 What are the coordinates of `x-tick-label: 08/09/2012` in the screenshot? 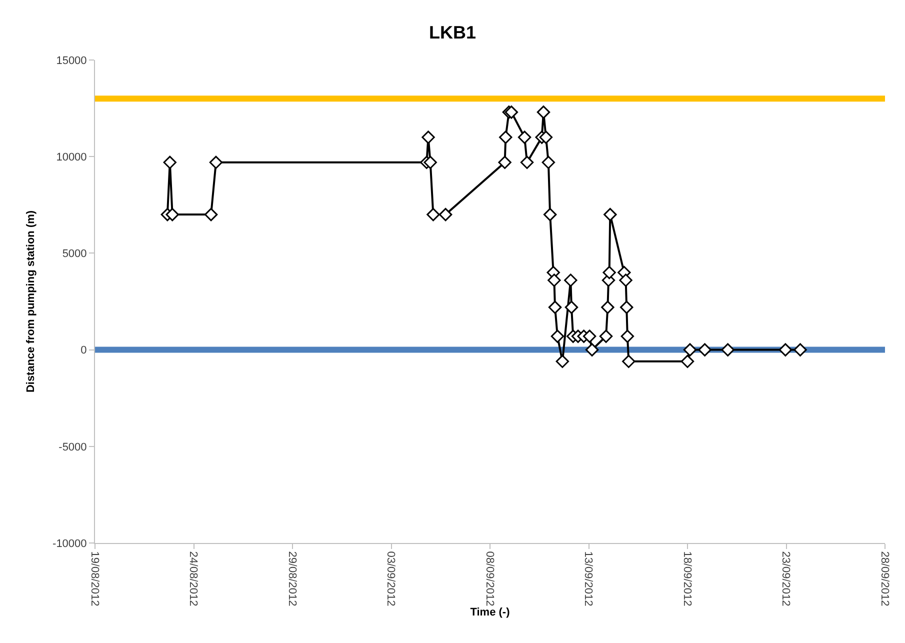 It's located at (489, 578).